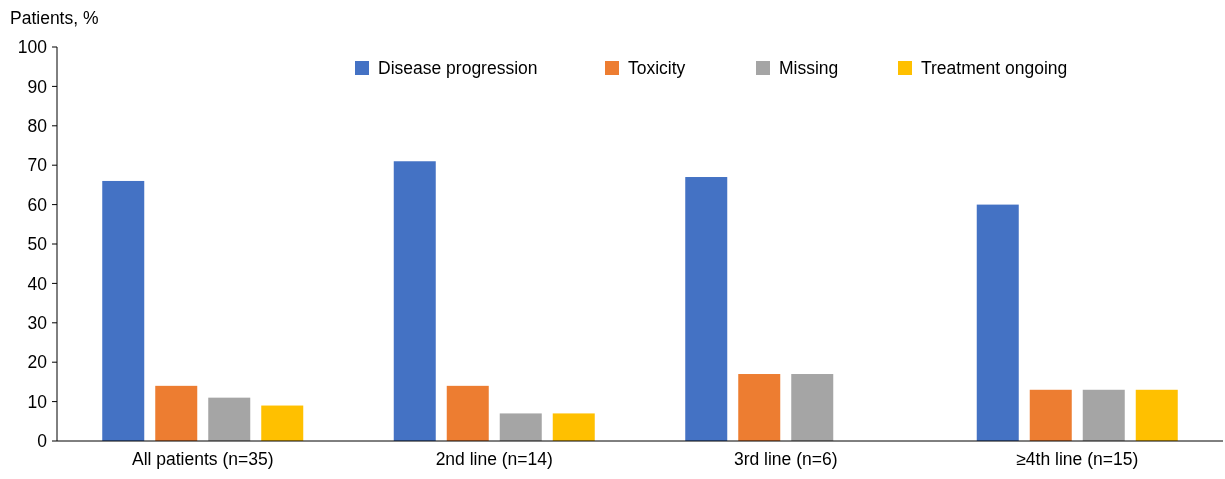 The width and height of the screenshot is (1225, 479). I want to click on legend-label: Treatment ongoing, so click(994, 68).